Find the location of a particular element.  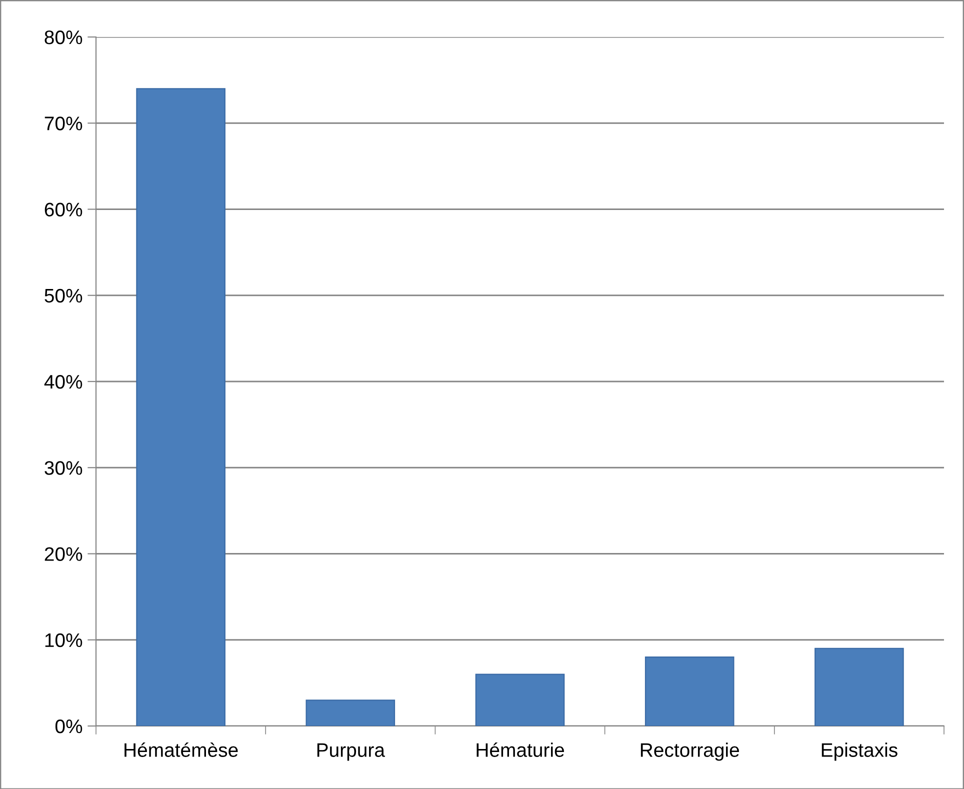

x-tick-label: Hématémèse is located at coordinates (181, 749).